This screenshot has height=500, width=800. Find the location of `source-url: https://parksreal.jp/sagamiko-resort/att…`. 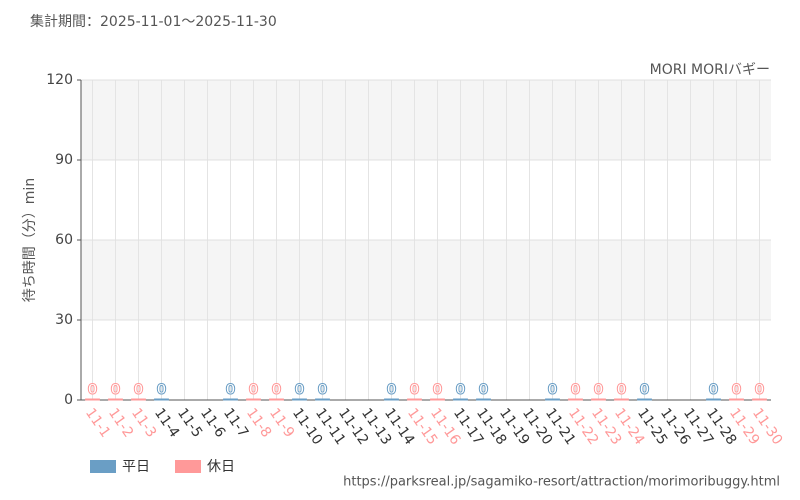

source-url: https://parksreal.jp/sagamiko-resort/att… is located at coordinates (561, 482).